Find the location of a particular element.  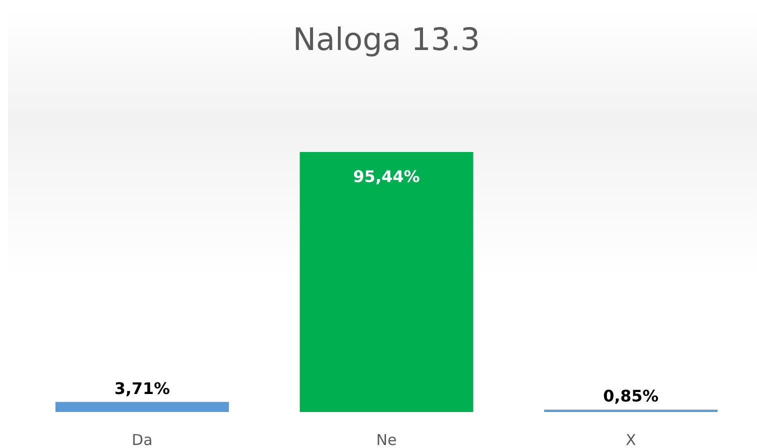

data-label: 95,44% is located at coordinates (386, 176).